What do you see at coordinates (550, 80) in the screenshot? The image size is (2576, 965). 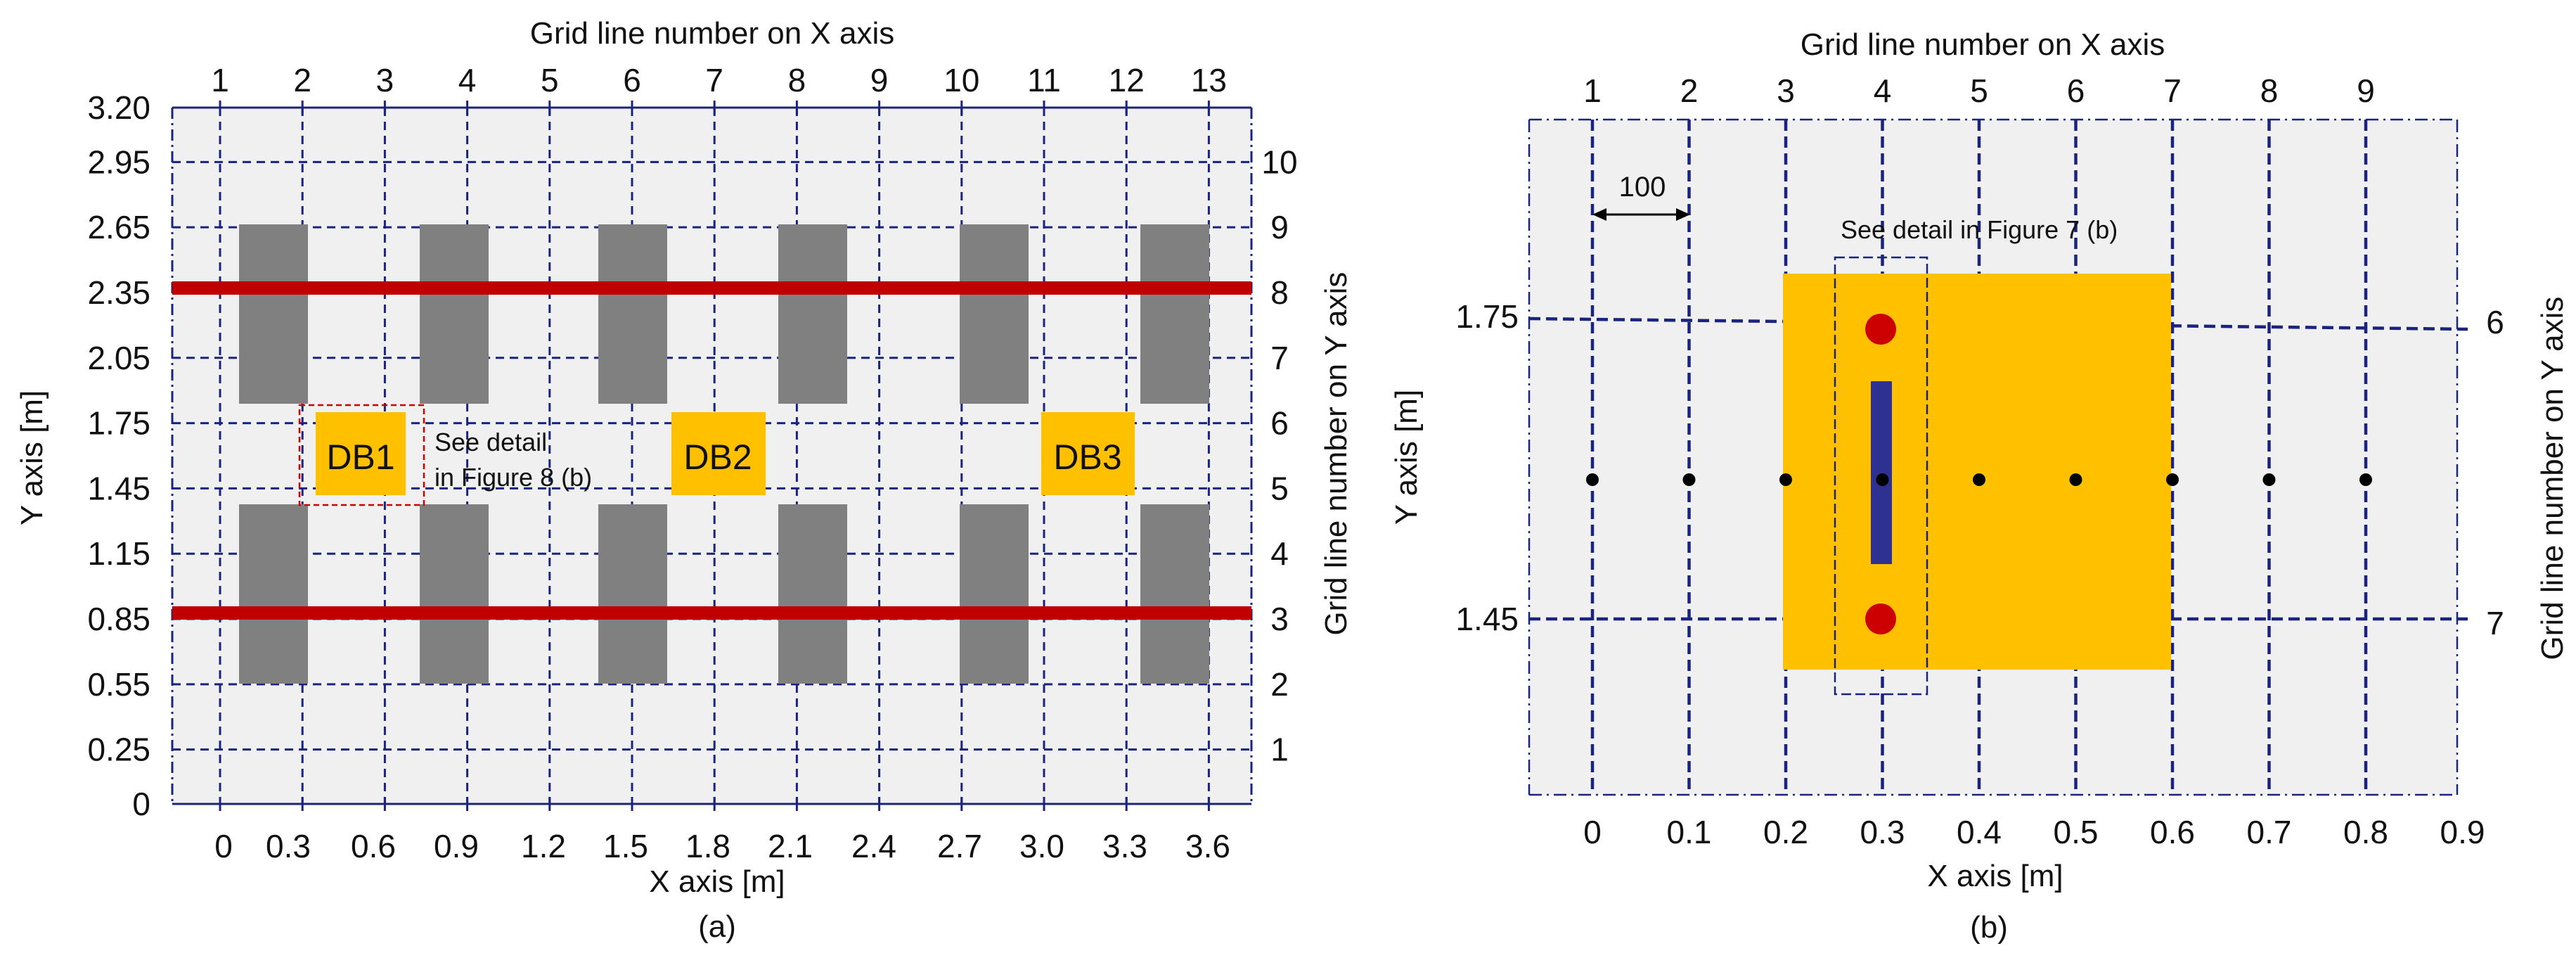 I see `x-grid-number: 5` at bounding box center [550, 80].